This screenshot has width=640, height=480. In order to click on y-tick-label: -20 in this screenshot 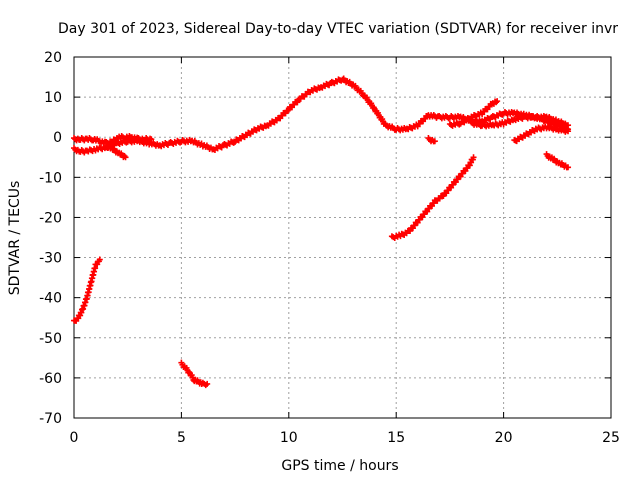, I will do `click(50, 218)`.